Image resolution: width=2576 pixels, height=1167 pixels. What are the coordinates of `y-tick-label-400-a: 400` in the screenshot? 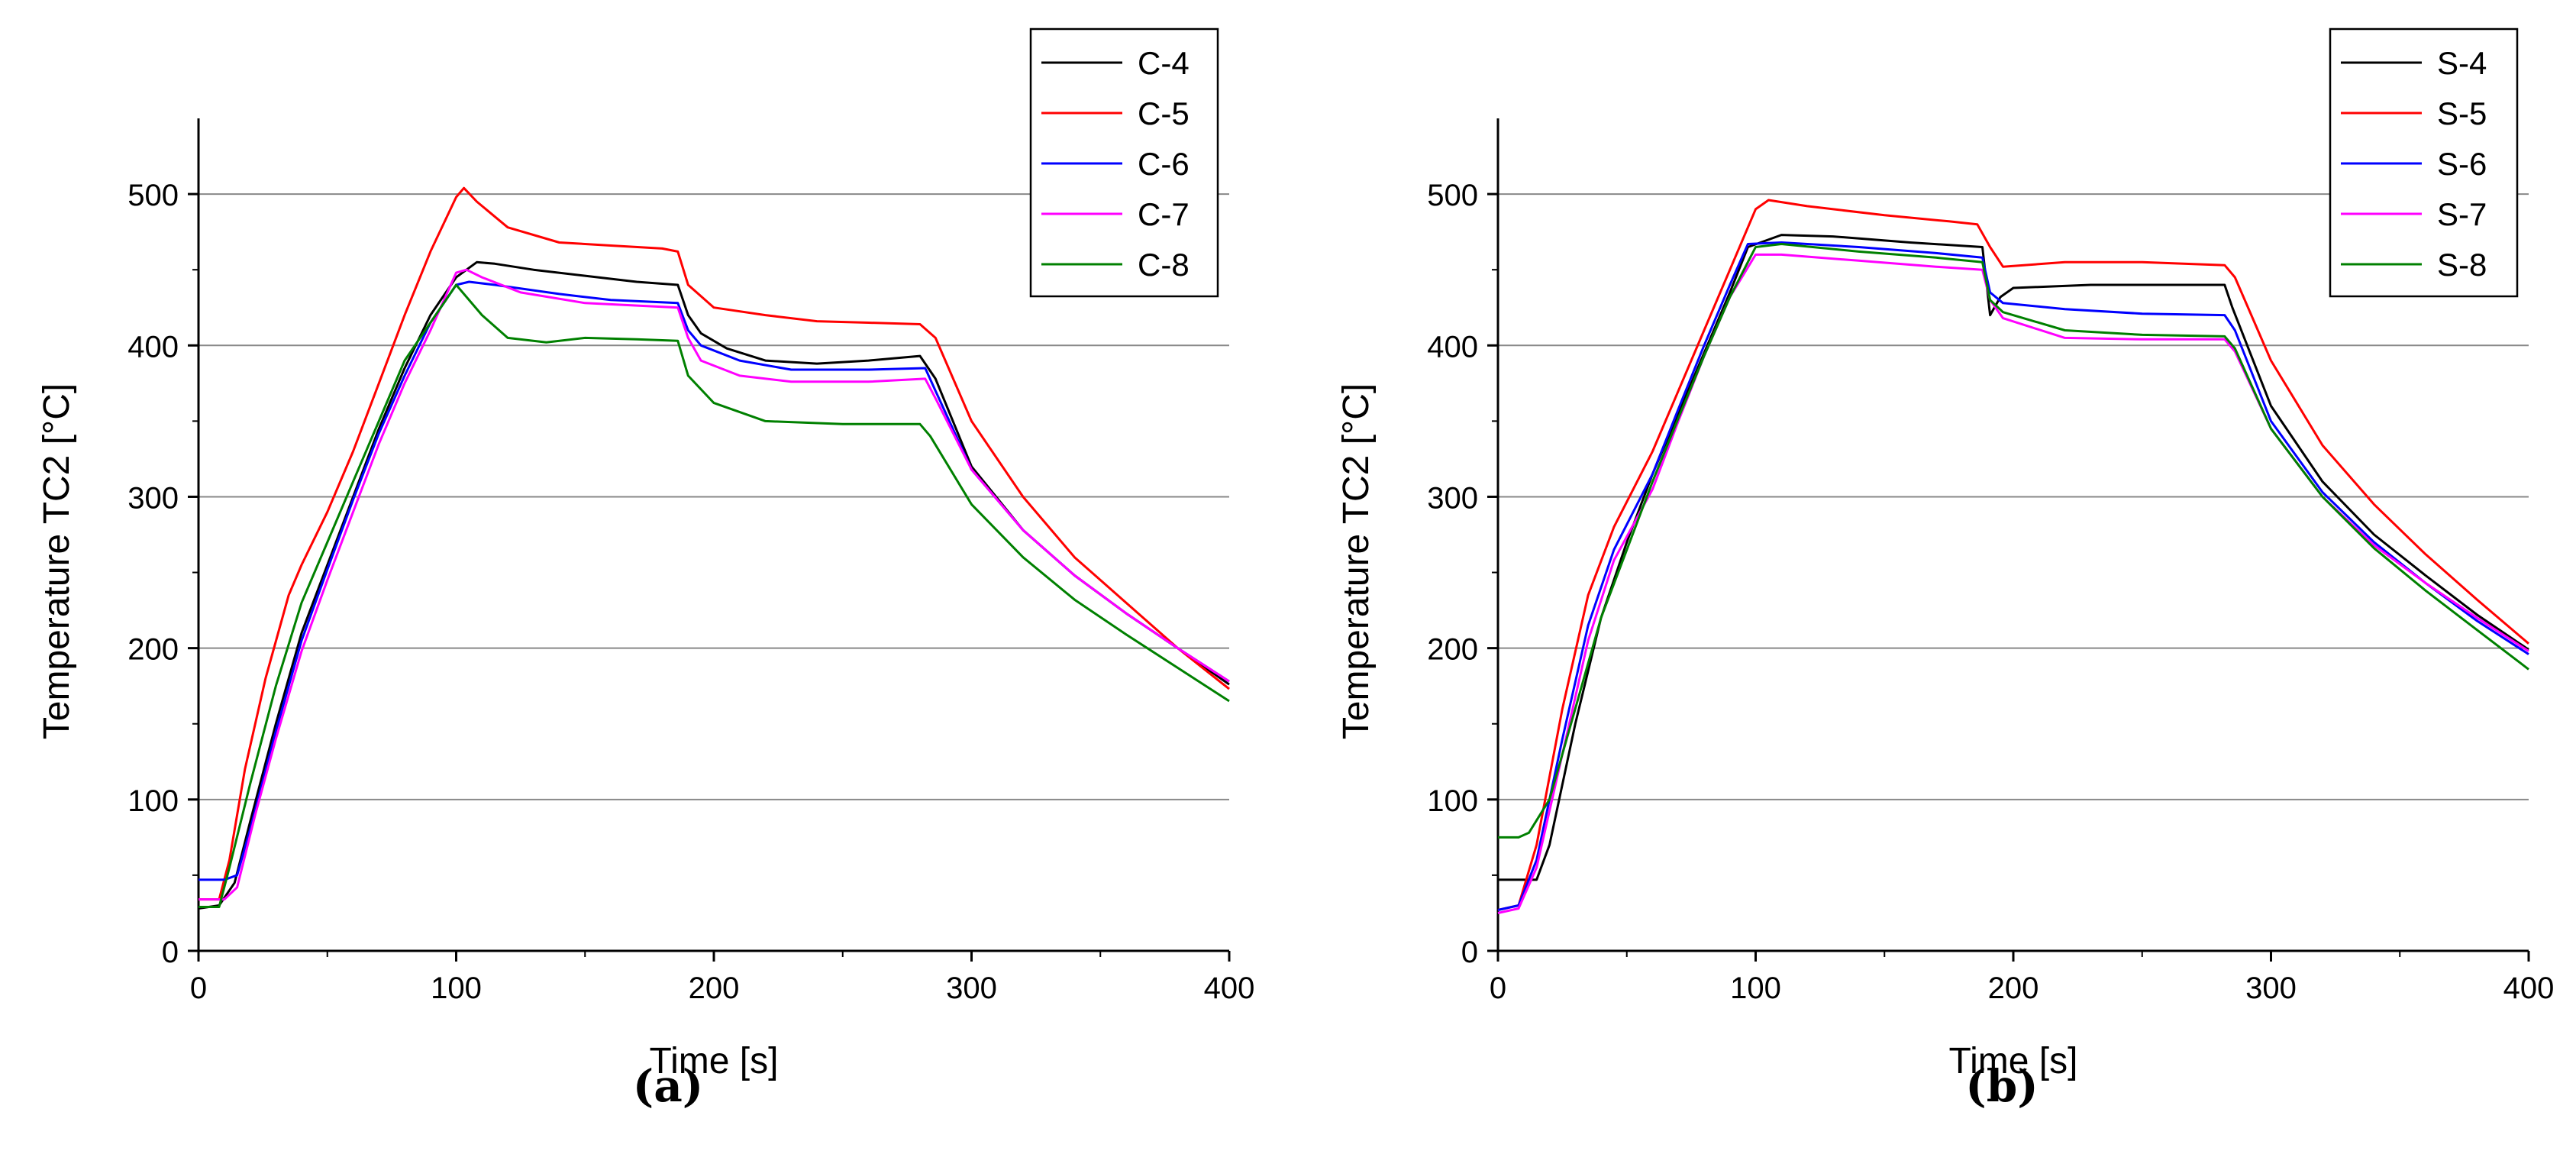 It's located at (153, 347).